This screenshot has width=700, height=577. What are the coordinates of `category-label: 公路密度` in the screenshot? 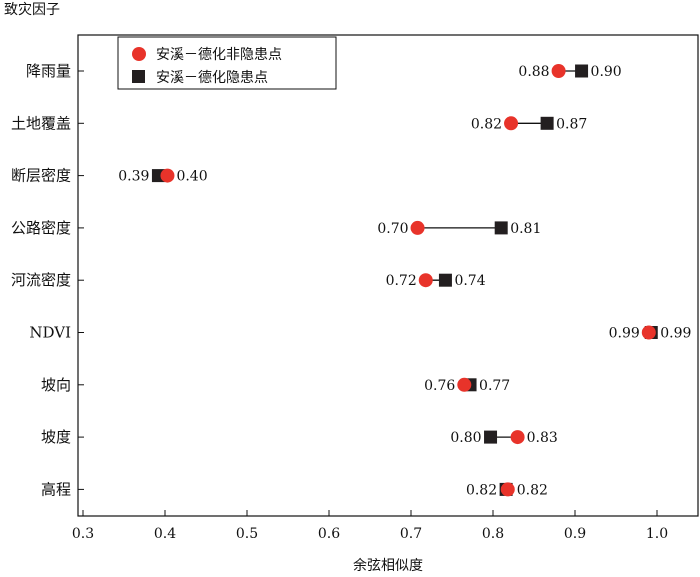 It's located at (41, 228).